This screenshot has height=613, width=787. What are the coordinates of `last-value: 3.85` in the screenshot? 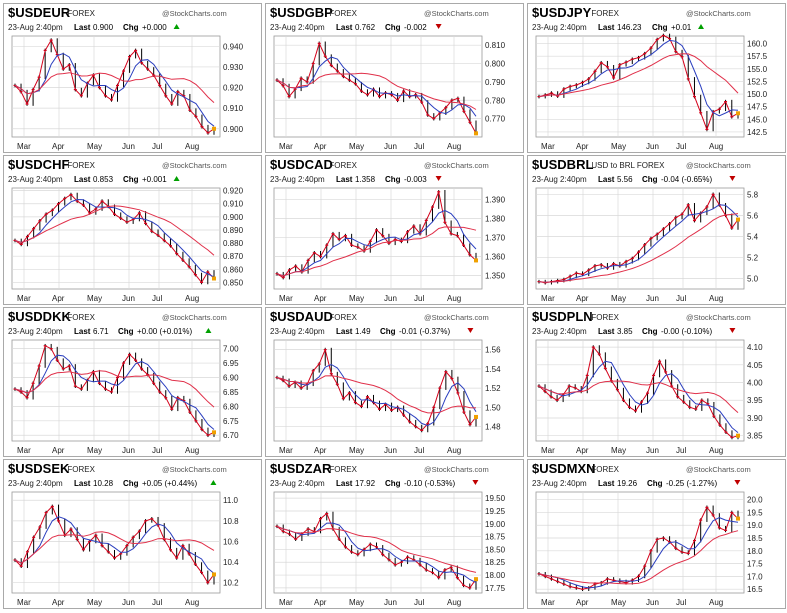 It's located at (625, 331).